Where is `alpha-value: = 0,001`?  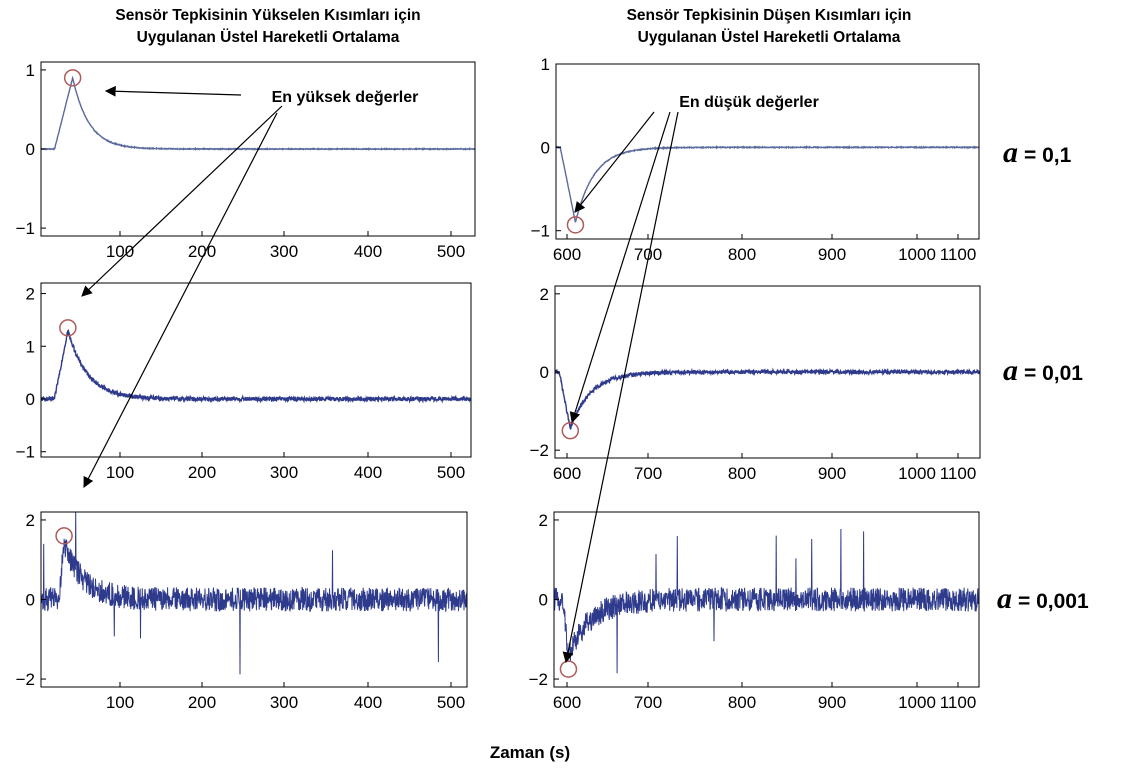 alpha-value: = 0,001 is located at coordinates (1053, 601).